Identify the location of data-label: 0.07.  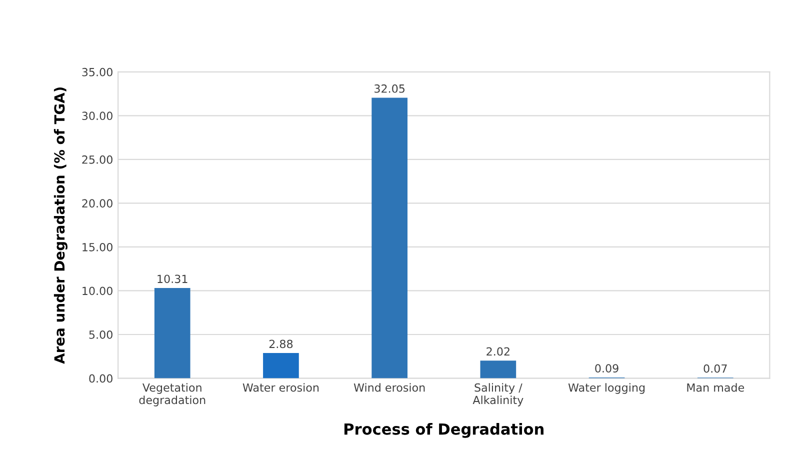
(715, 368).